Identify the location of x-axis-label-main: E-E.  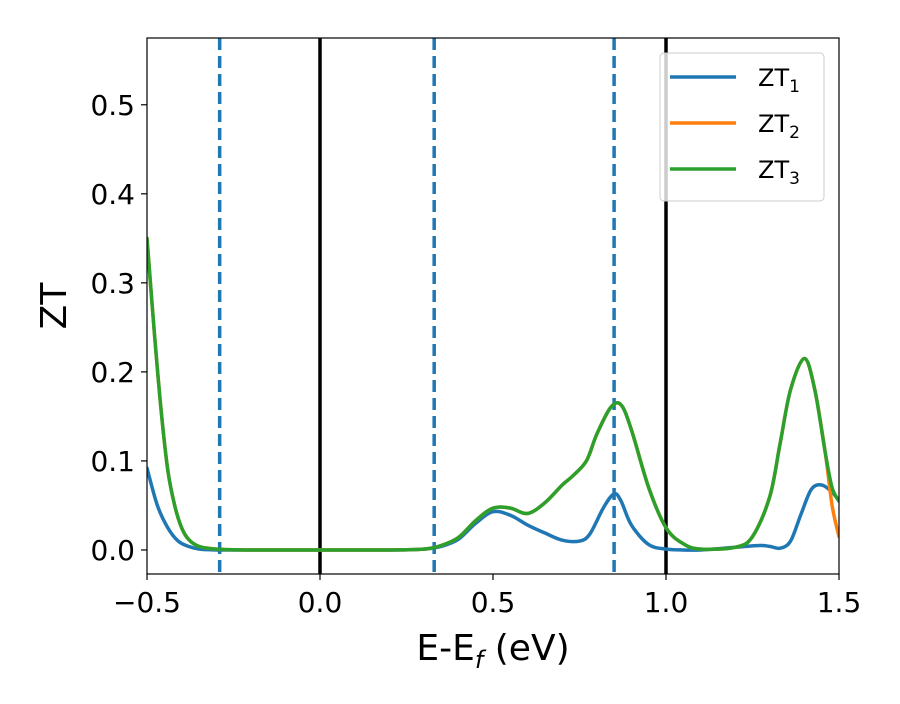
(445, 648).